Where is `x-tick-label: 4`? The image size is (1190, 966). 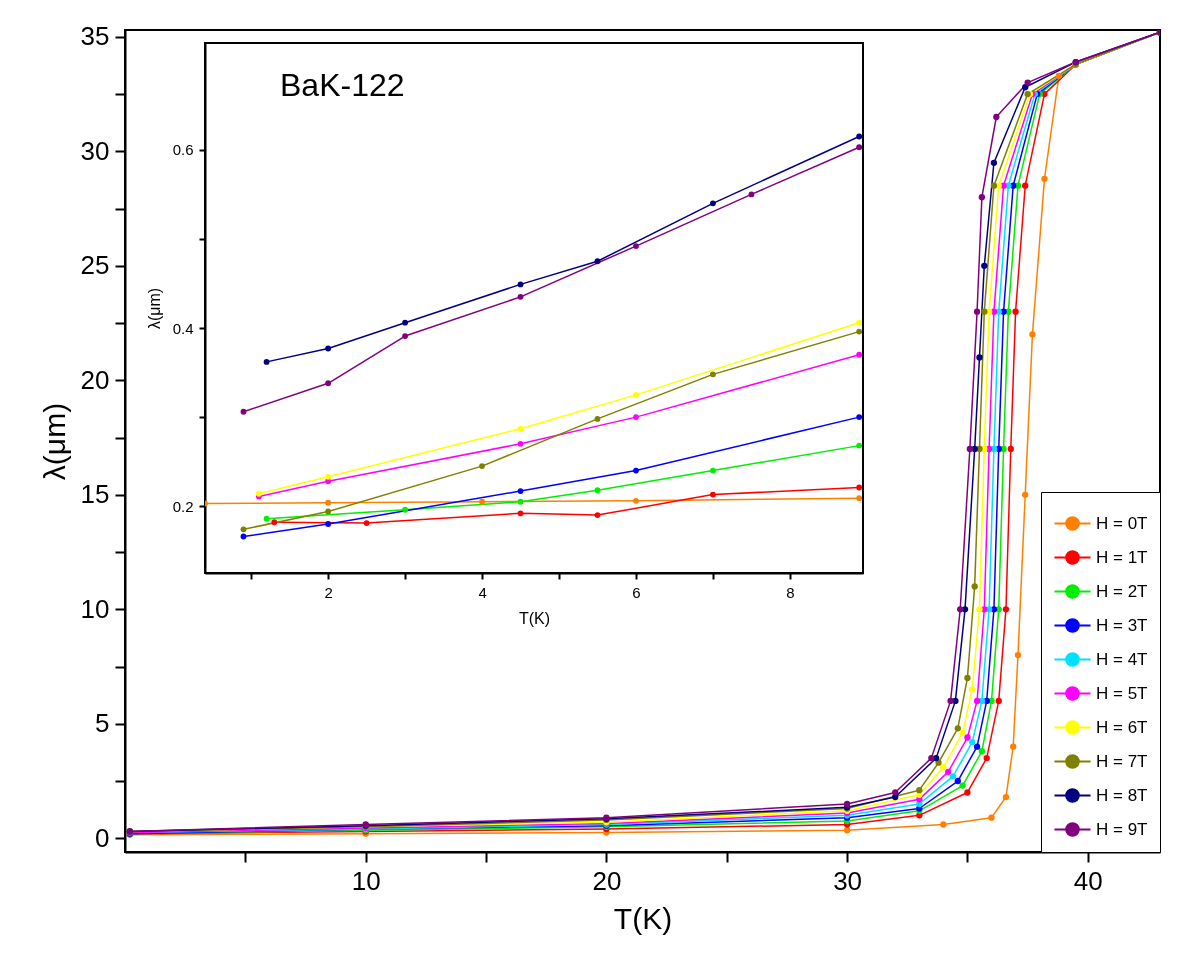 x-tick-label: 4 is located at coordinates (482, 592).